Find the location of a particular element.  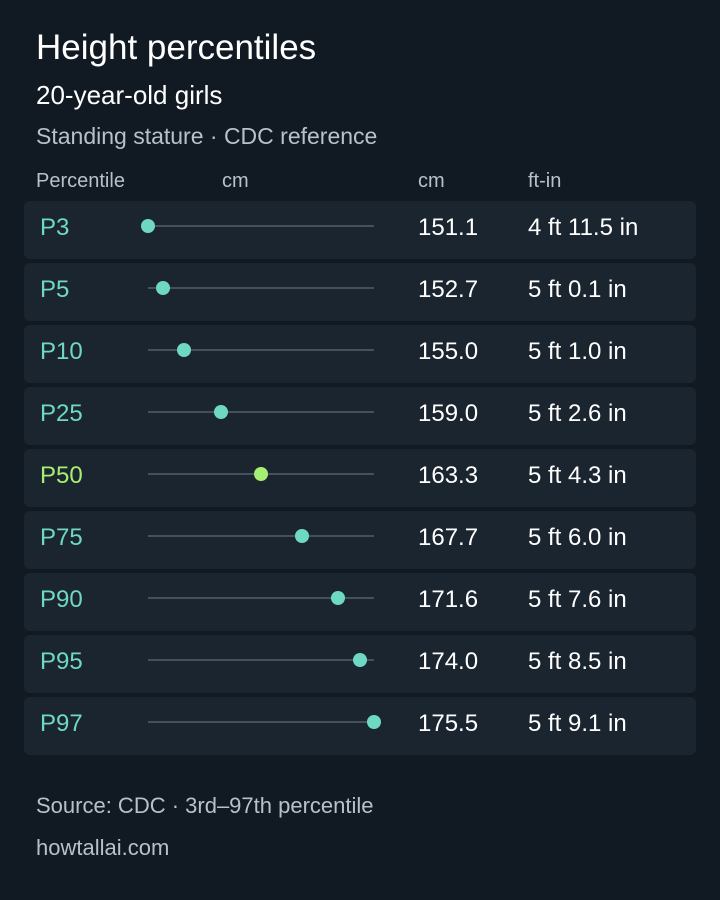

cm-value: 151.1 is located at coordinates (448, 227).